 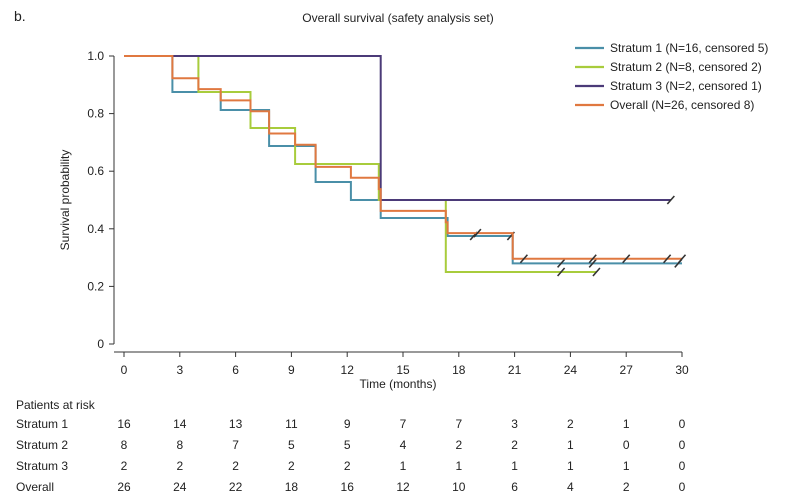 I want to click on x-tick-label: 0, so click(x=124, y=370).